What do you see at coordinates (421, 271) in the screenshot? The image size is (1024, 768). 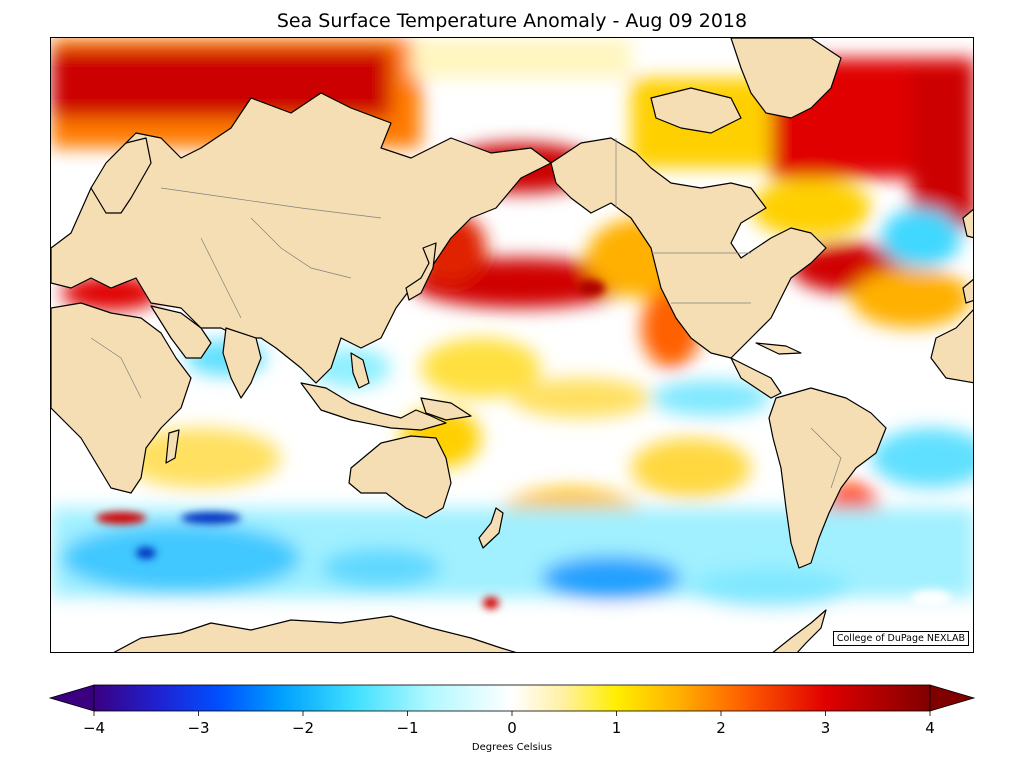 I see `japan-landmass` at bounding box center [421, 271].